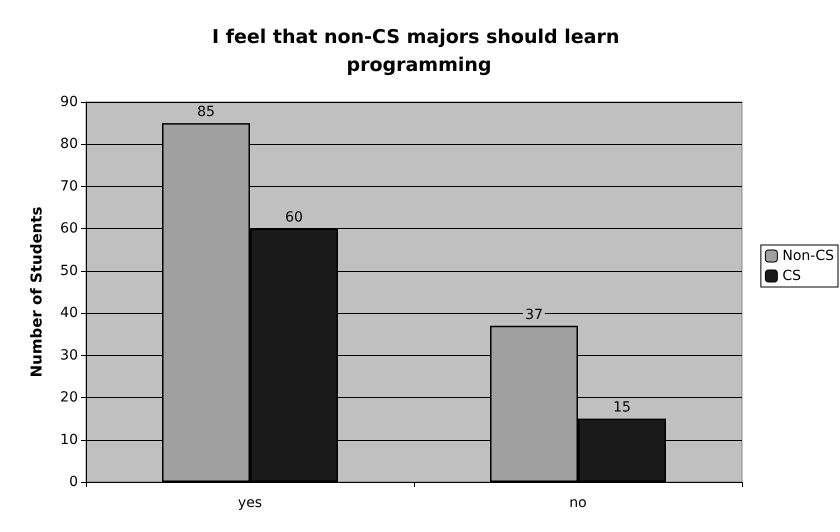 The height and width of the screenshot is (532, 840). What do you see at coordinates (69, 144) in the screenshot?
I see `y-tick-label: 80` at bounding box center [69, 144].